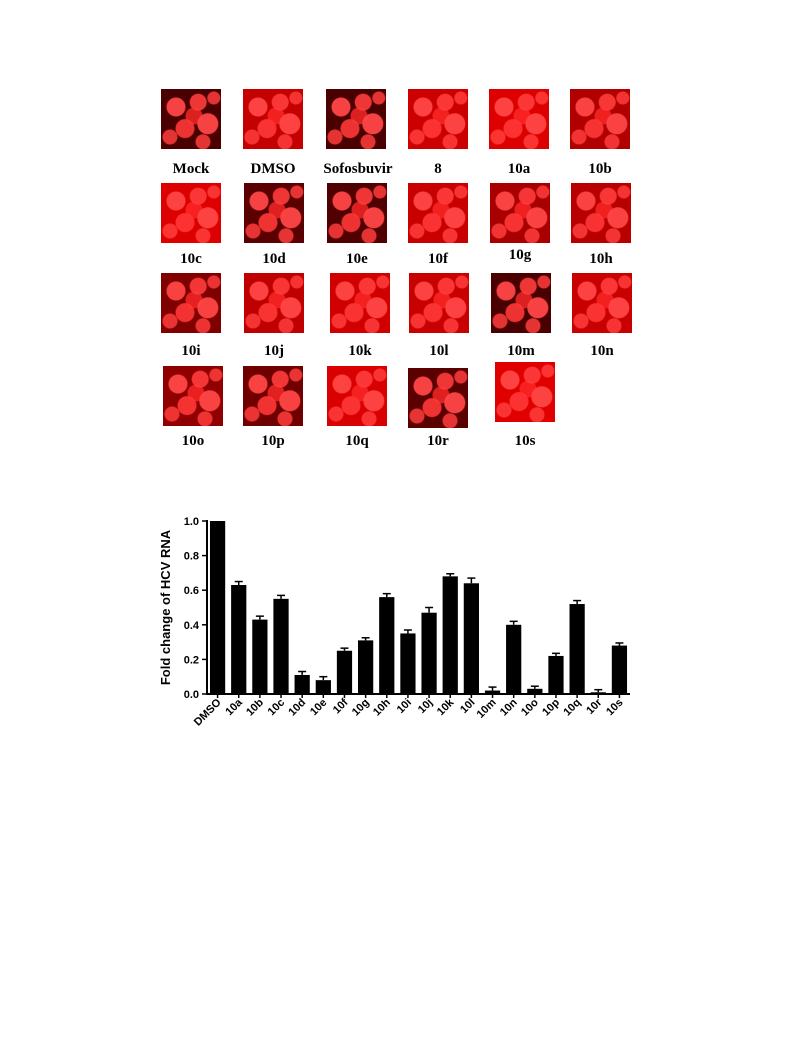 This screenshot has height=1057, width=793. I want to click on x-tick-label: 10d, so click(297, 708).